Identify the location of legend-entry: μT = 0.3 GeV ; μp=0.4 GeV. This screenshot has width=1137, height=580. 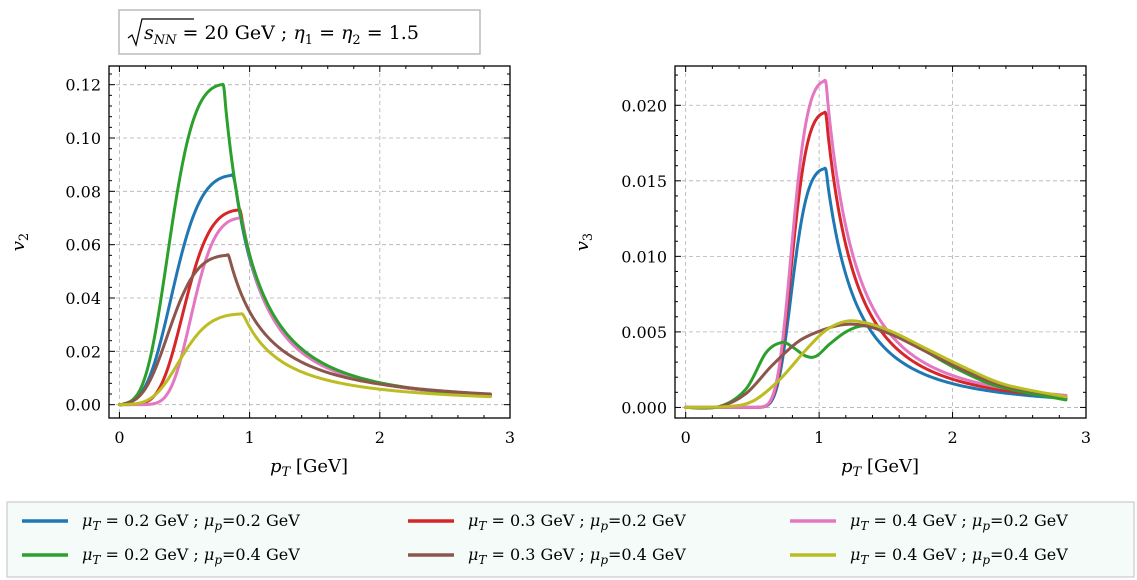
(547, 556).